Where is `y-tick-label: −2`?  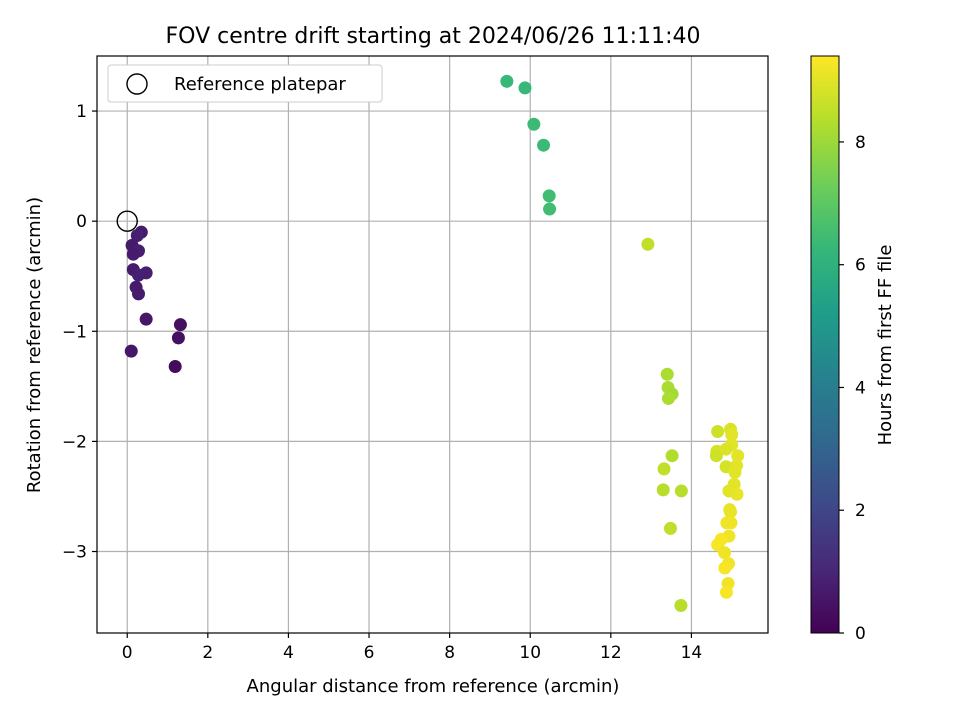 y-tick-label: −2 is located at coordinates (74, 442).